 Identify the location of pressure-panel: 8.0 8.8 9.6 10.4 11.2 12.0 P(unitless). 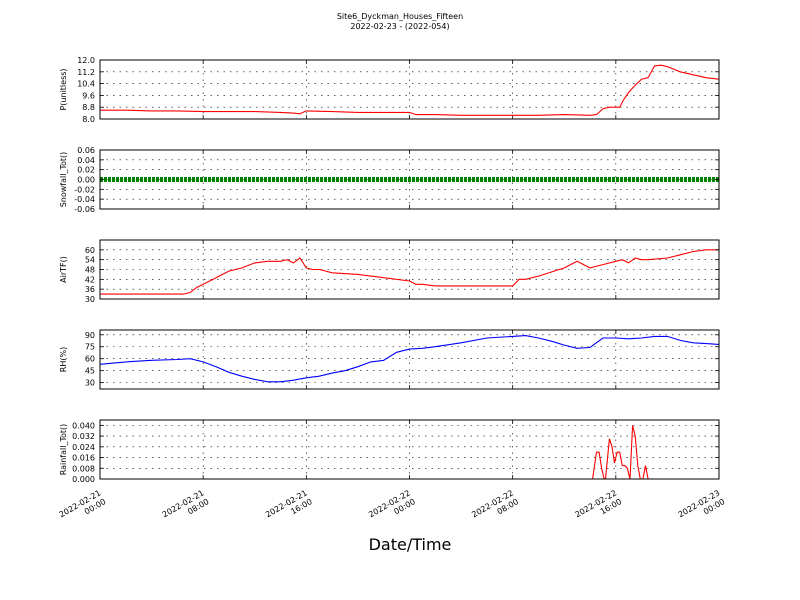
(389, 90).